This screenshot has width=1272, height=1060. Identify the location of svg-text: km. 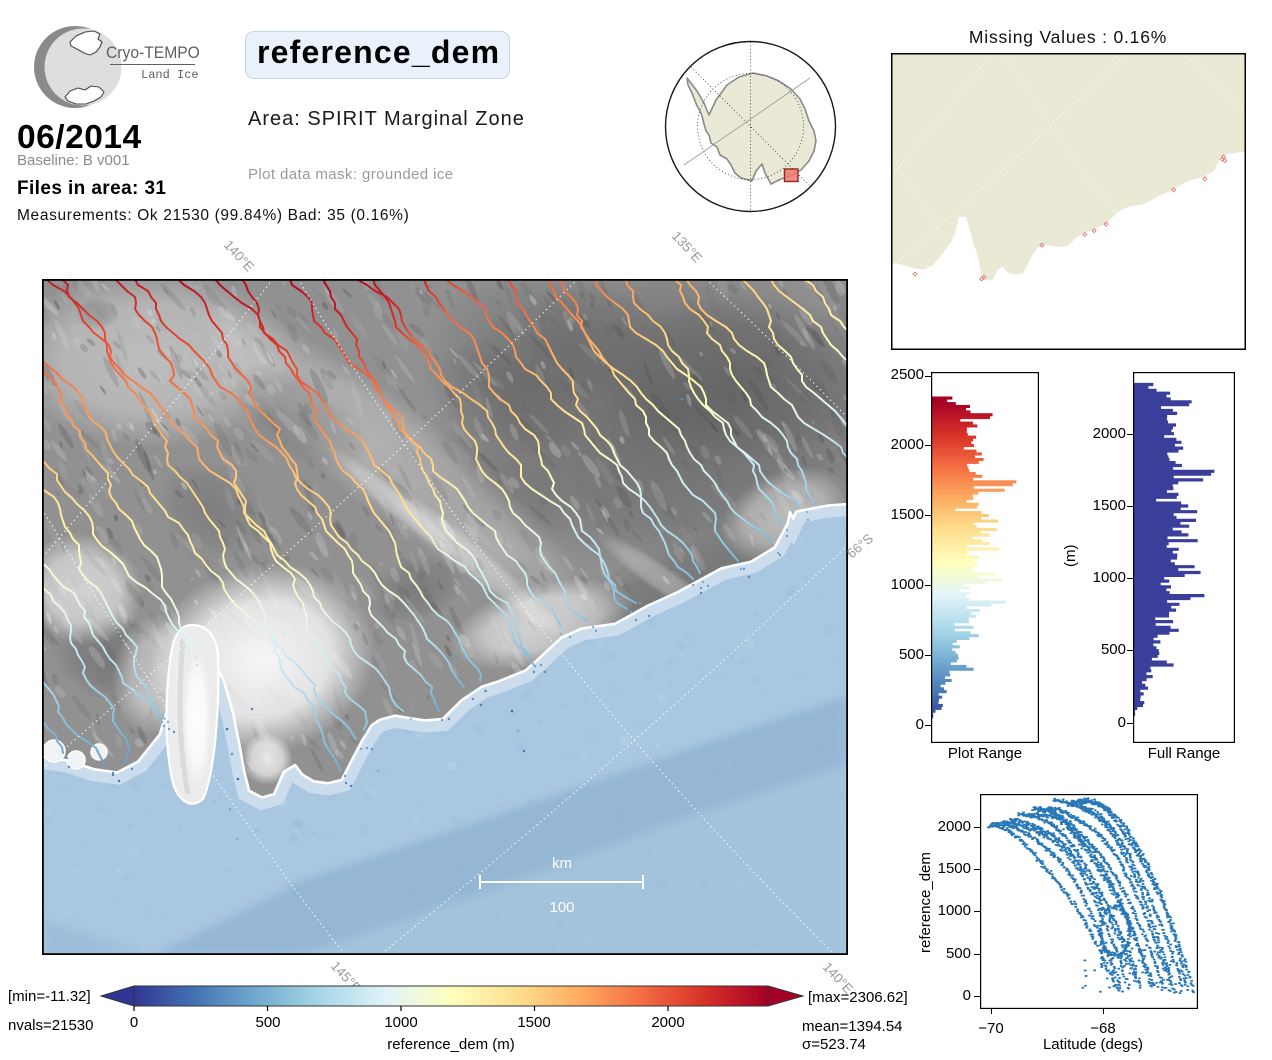
(562, 863).